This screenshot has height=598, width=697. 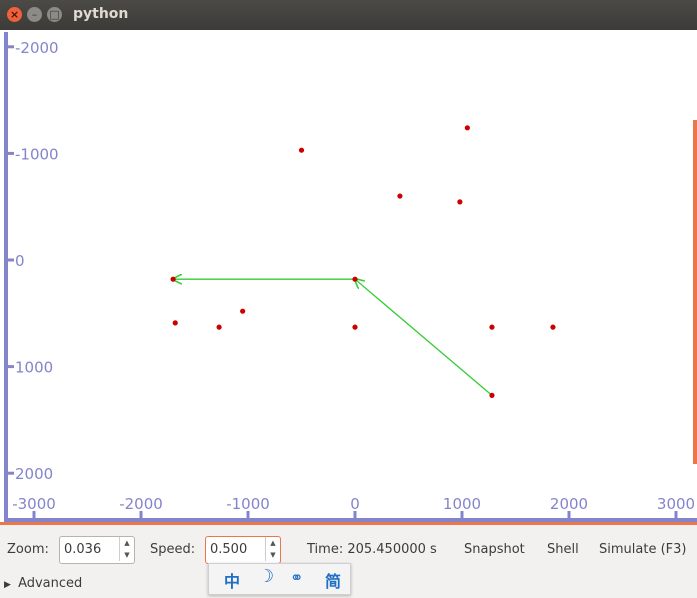 What do you see at coordinates (695, 292) in the screenshot?
I see `right-edge-marker` at bounding box center [695, 292].